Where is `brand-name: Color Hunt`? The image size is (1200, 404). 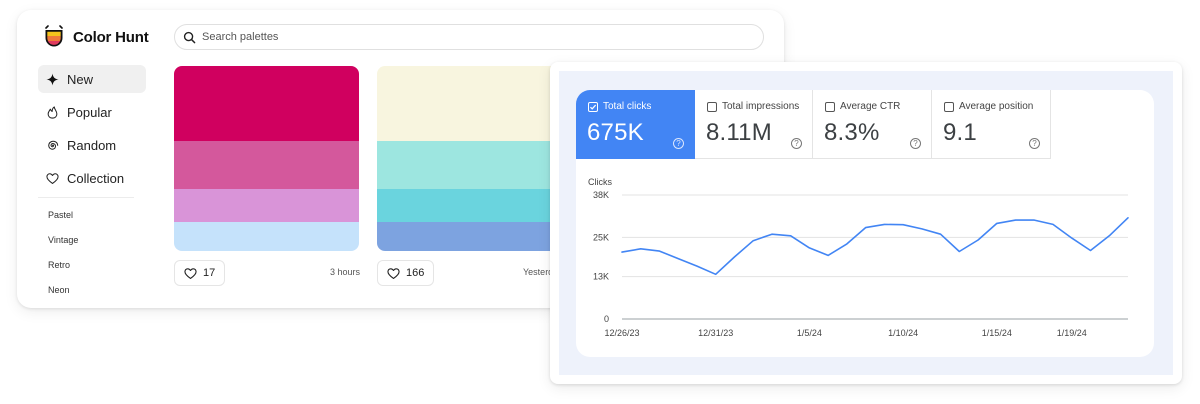 brand-name: Color Hunt is located at coordinates (111, 37).